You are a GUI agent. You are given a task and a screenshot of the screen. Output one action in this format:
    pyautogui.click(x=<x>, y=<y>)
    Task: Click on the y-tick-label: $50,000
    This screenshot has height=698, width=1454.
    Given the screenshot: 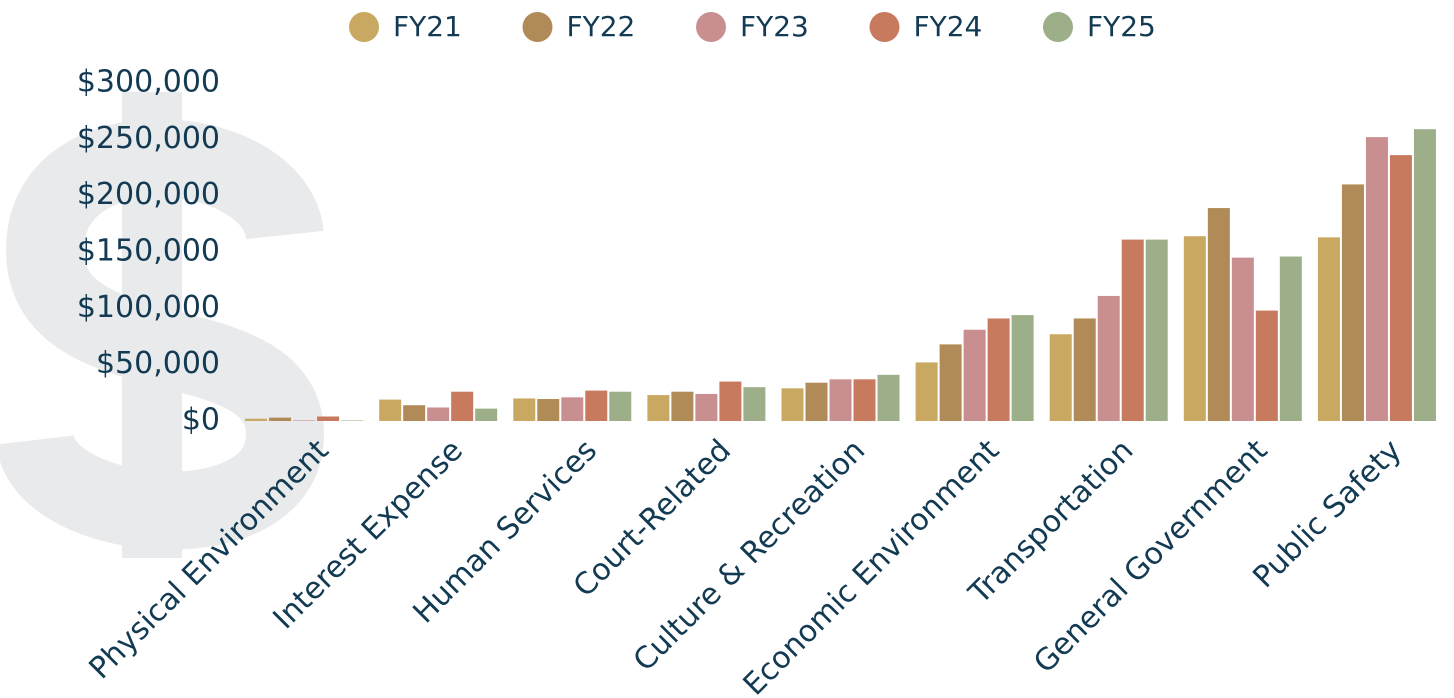 What is the action you would take?
    pyautogui.click(x=158, y=363)
    